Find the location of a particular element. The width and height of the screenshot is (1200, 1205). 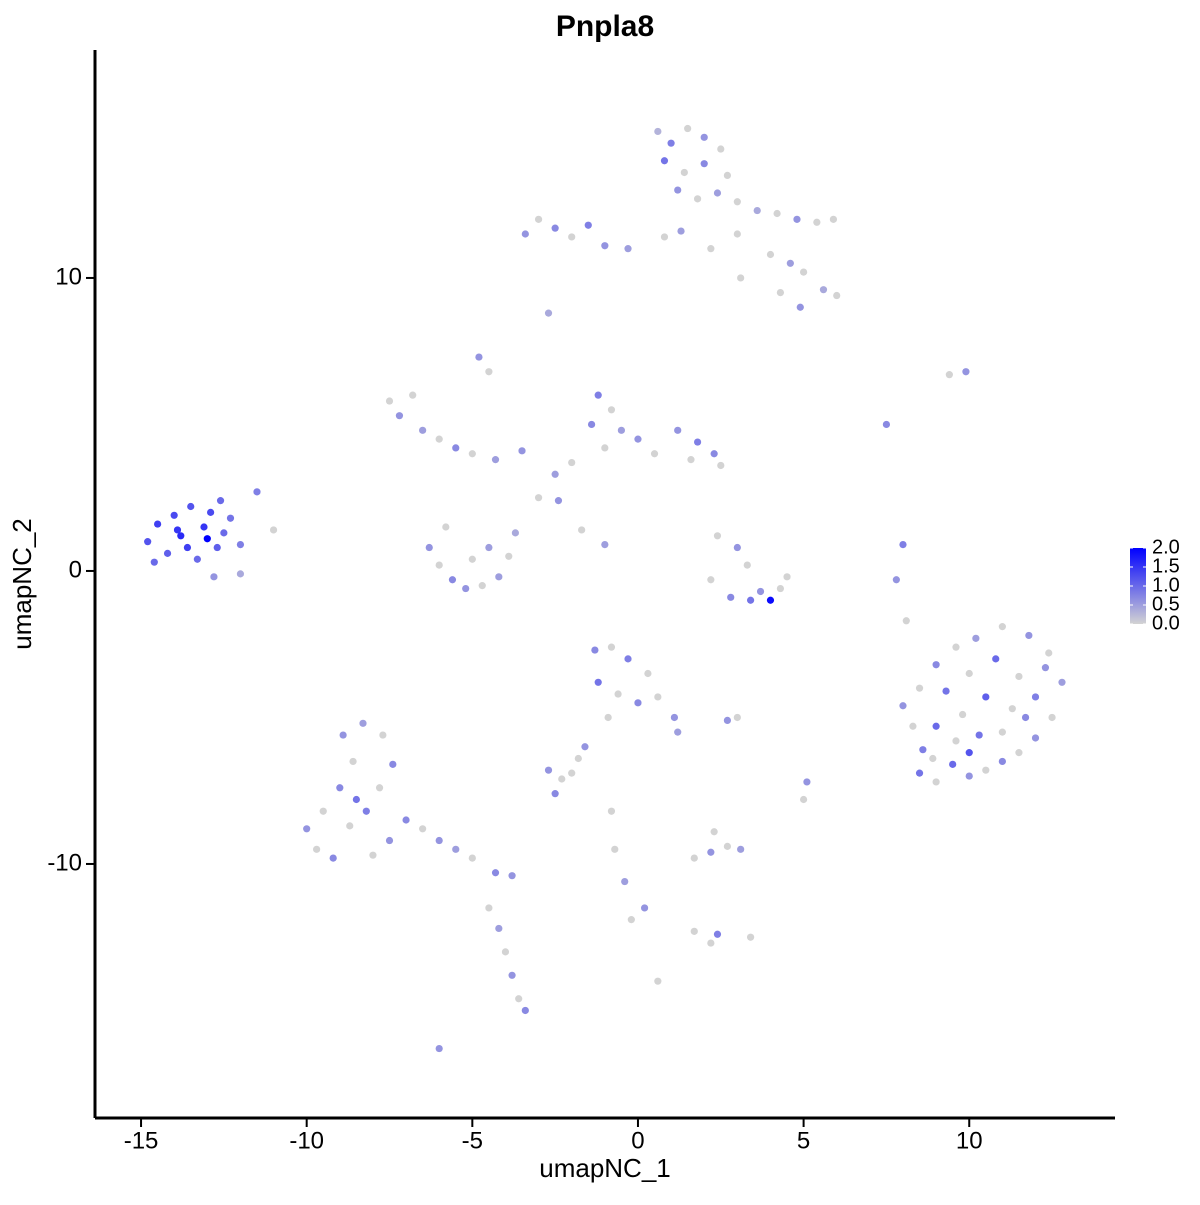

x-tick-label: -10 is located at coordinates (306, 1140).